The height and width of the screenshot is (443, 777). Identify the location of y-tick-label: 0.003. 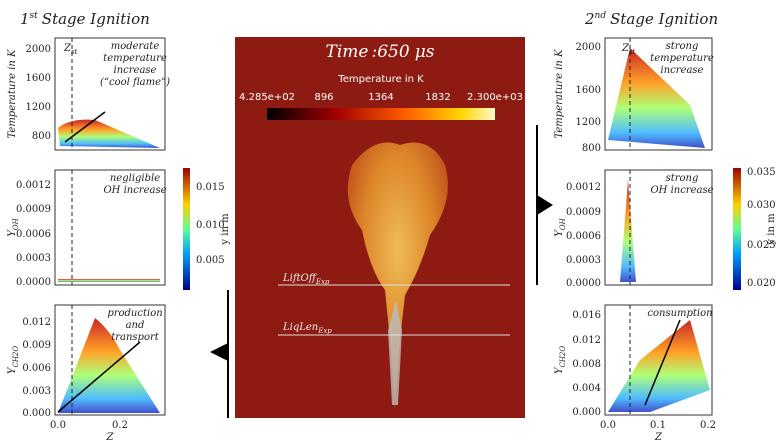
(36, 391).